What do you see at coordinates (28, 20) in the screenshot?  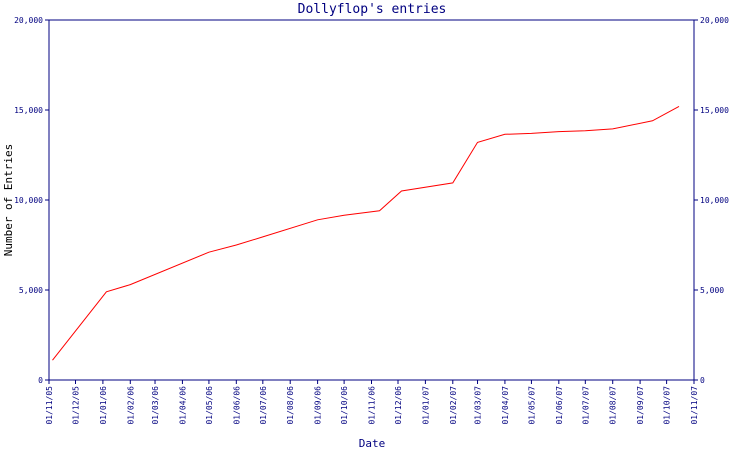 I see `y-tick-label-left: 20,000` at bounding box center [28, 20].